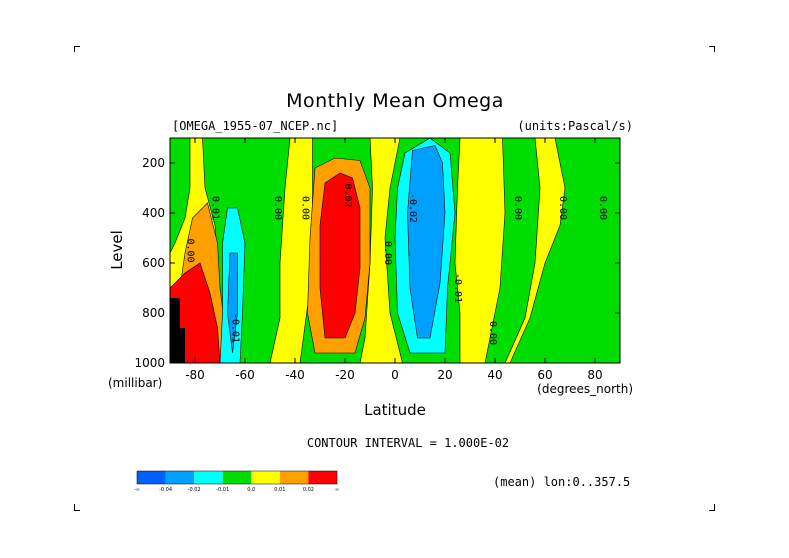  Describe the element at coordinates (347, 195) in the screenshot. I see `contour-label: 0.02` at that location.